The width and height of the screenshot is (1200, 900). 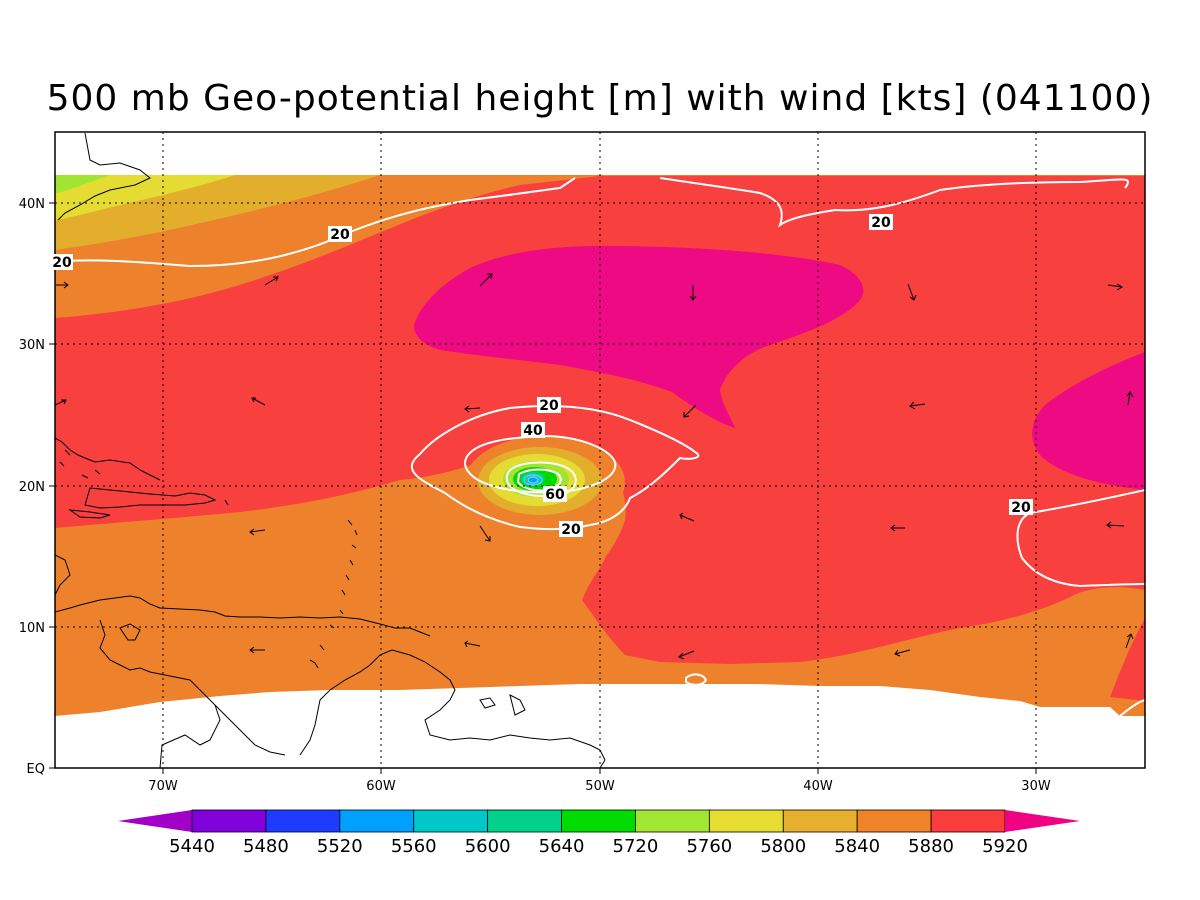 What do you see at coordinates (155, 821) in the screenshot?
I see `colorbar-left-arrow` at bounding box center [155, 821].